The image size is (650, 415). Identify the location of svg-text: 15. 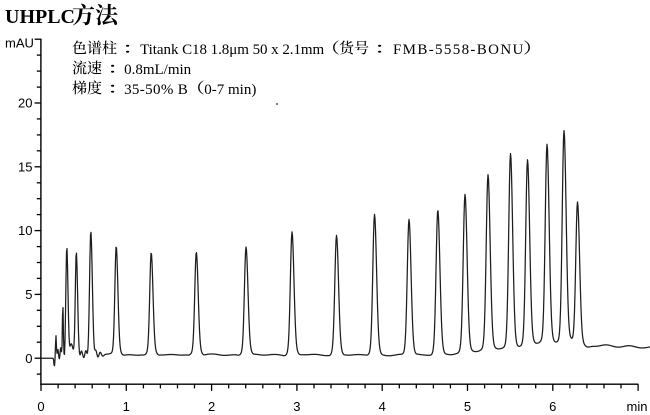
(25, 166).